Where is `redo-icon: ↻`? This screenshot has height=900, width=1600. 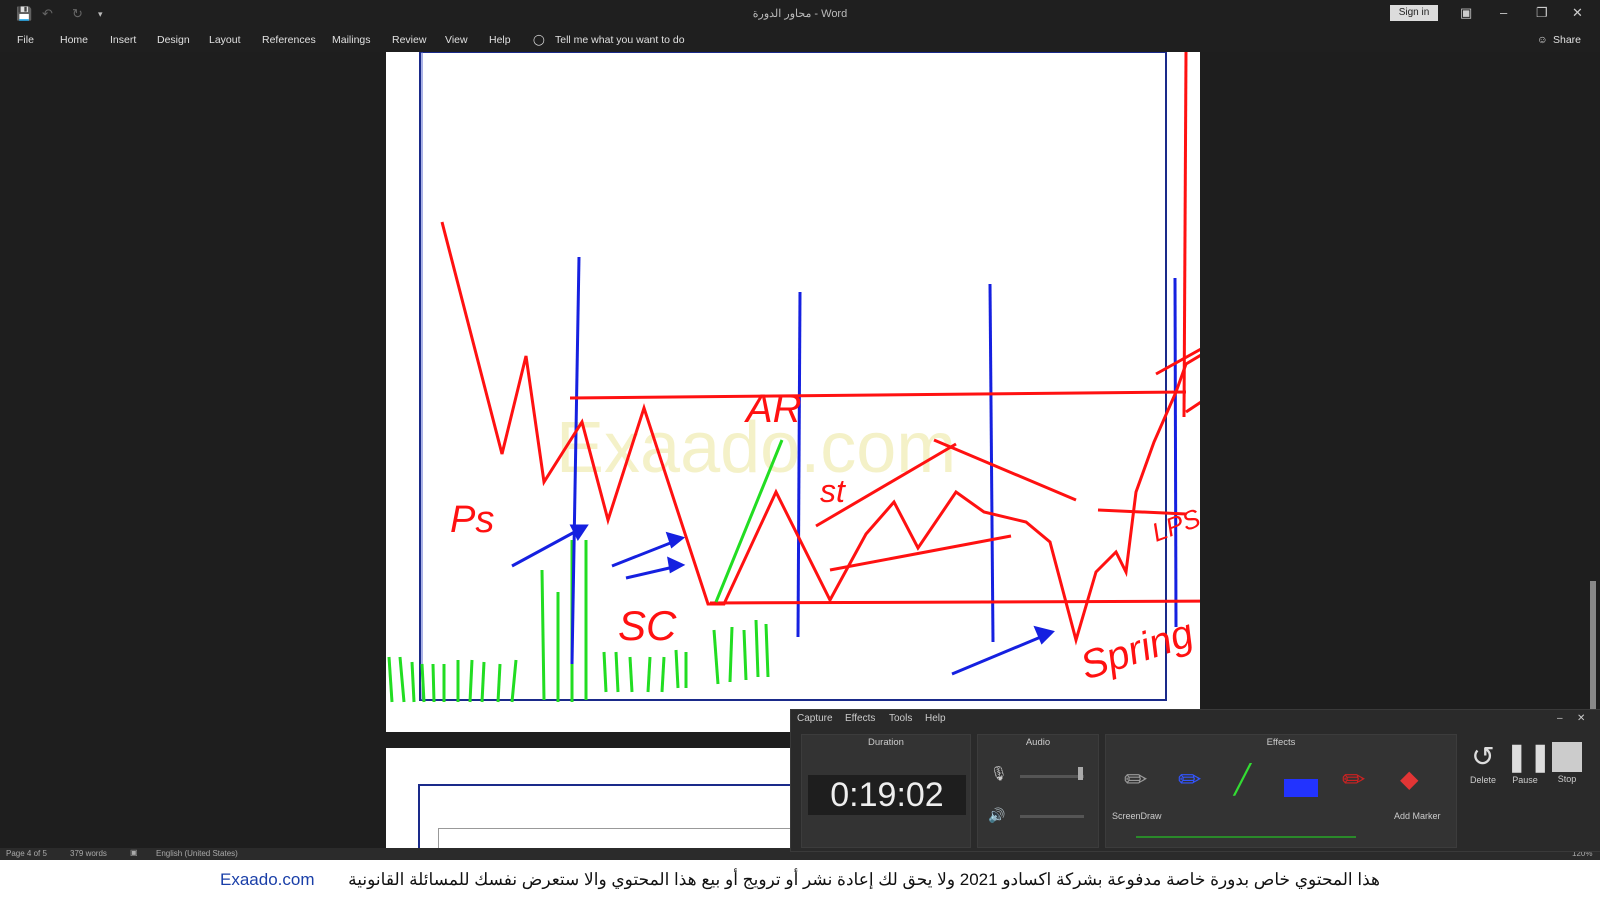
redo-icon: ↻ is located at coordinates (77, 13).